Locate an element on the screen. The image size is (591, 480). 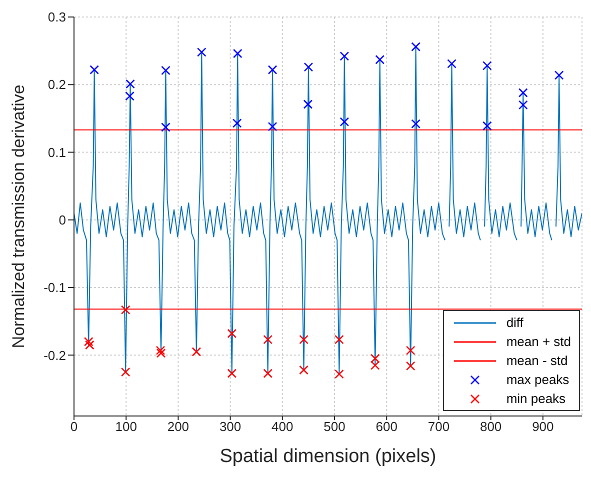
legend-label: mean + std is located at coordinates (538, 341).